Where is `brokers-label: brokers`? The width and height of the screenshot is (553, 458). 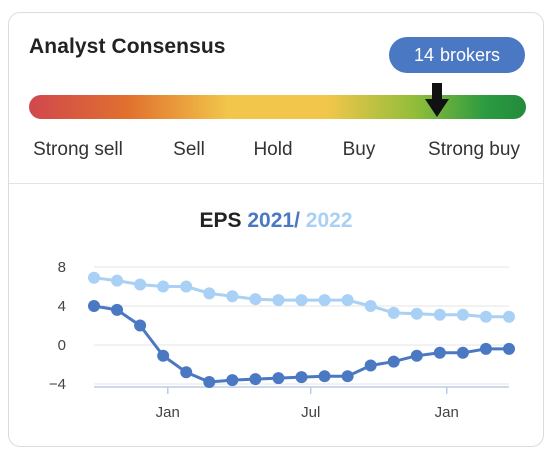
brokers-label: brokers is located at coordinates (470, 54).